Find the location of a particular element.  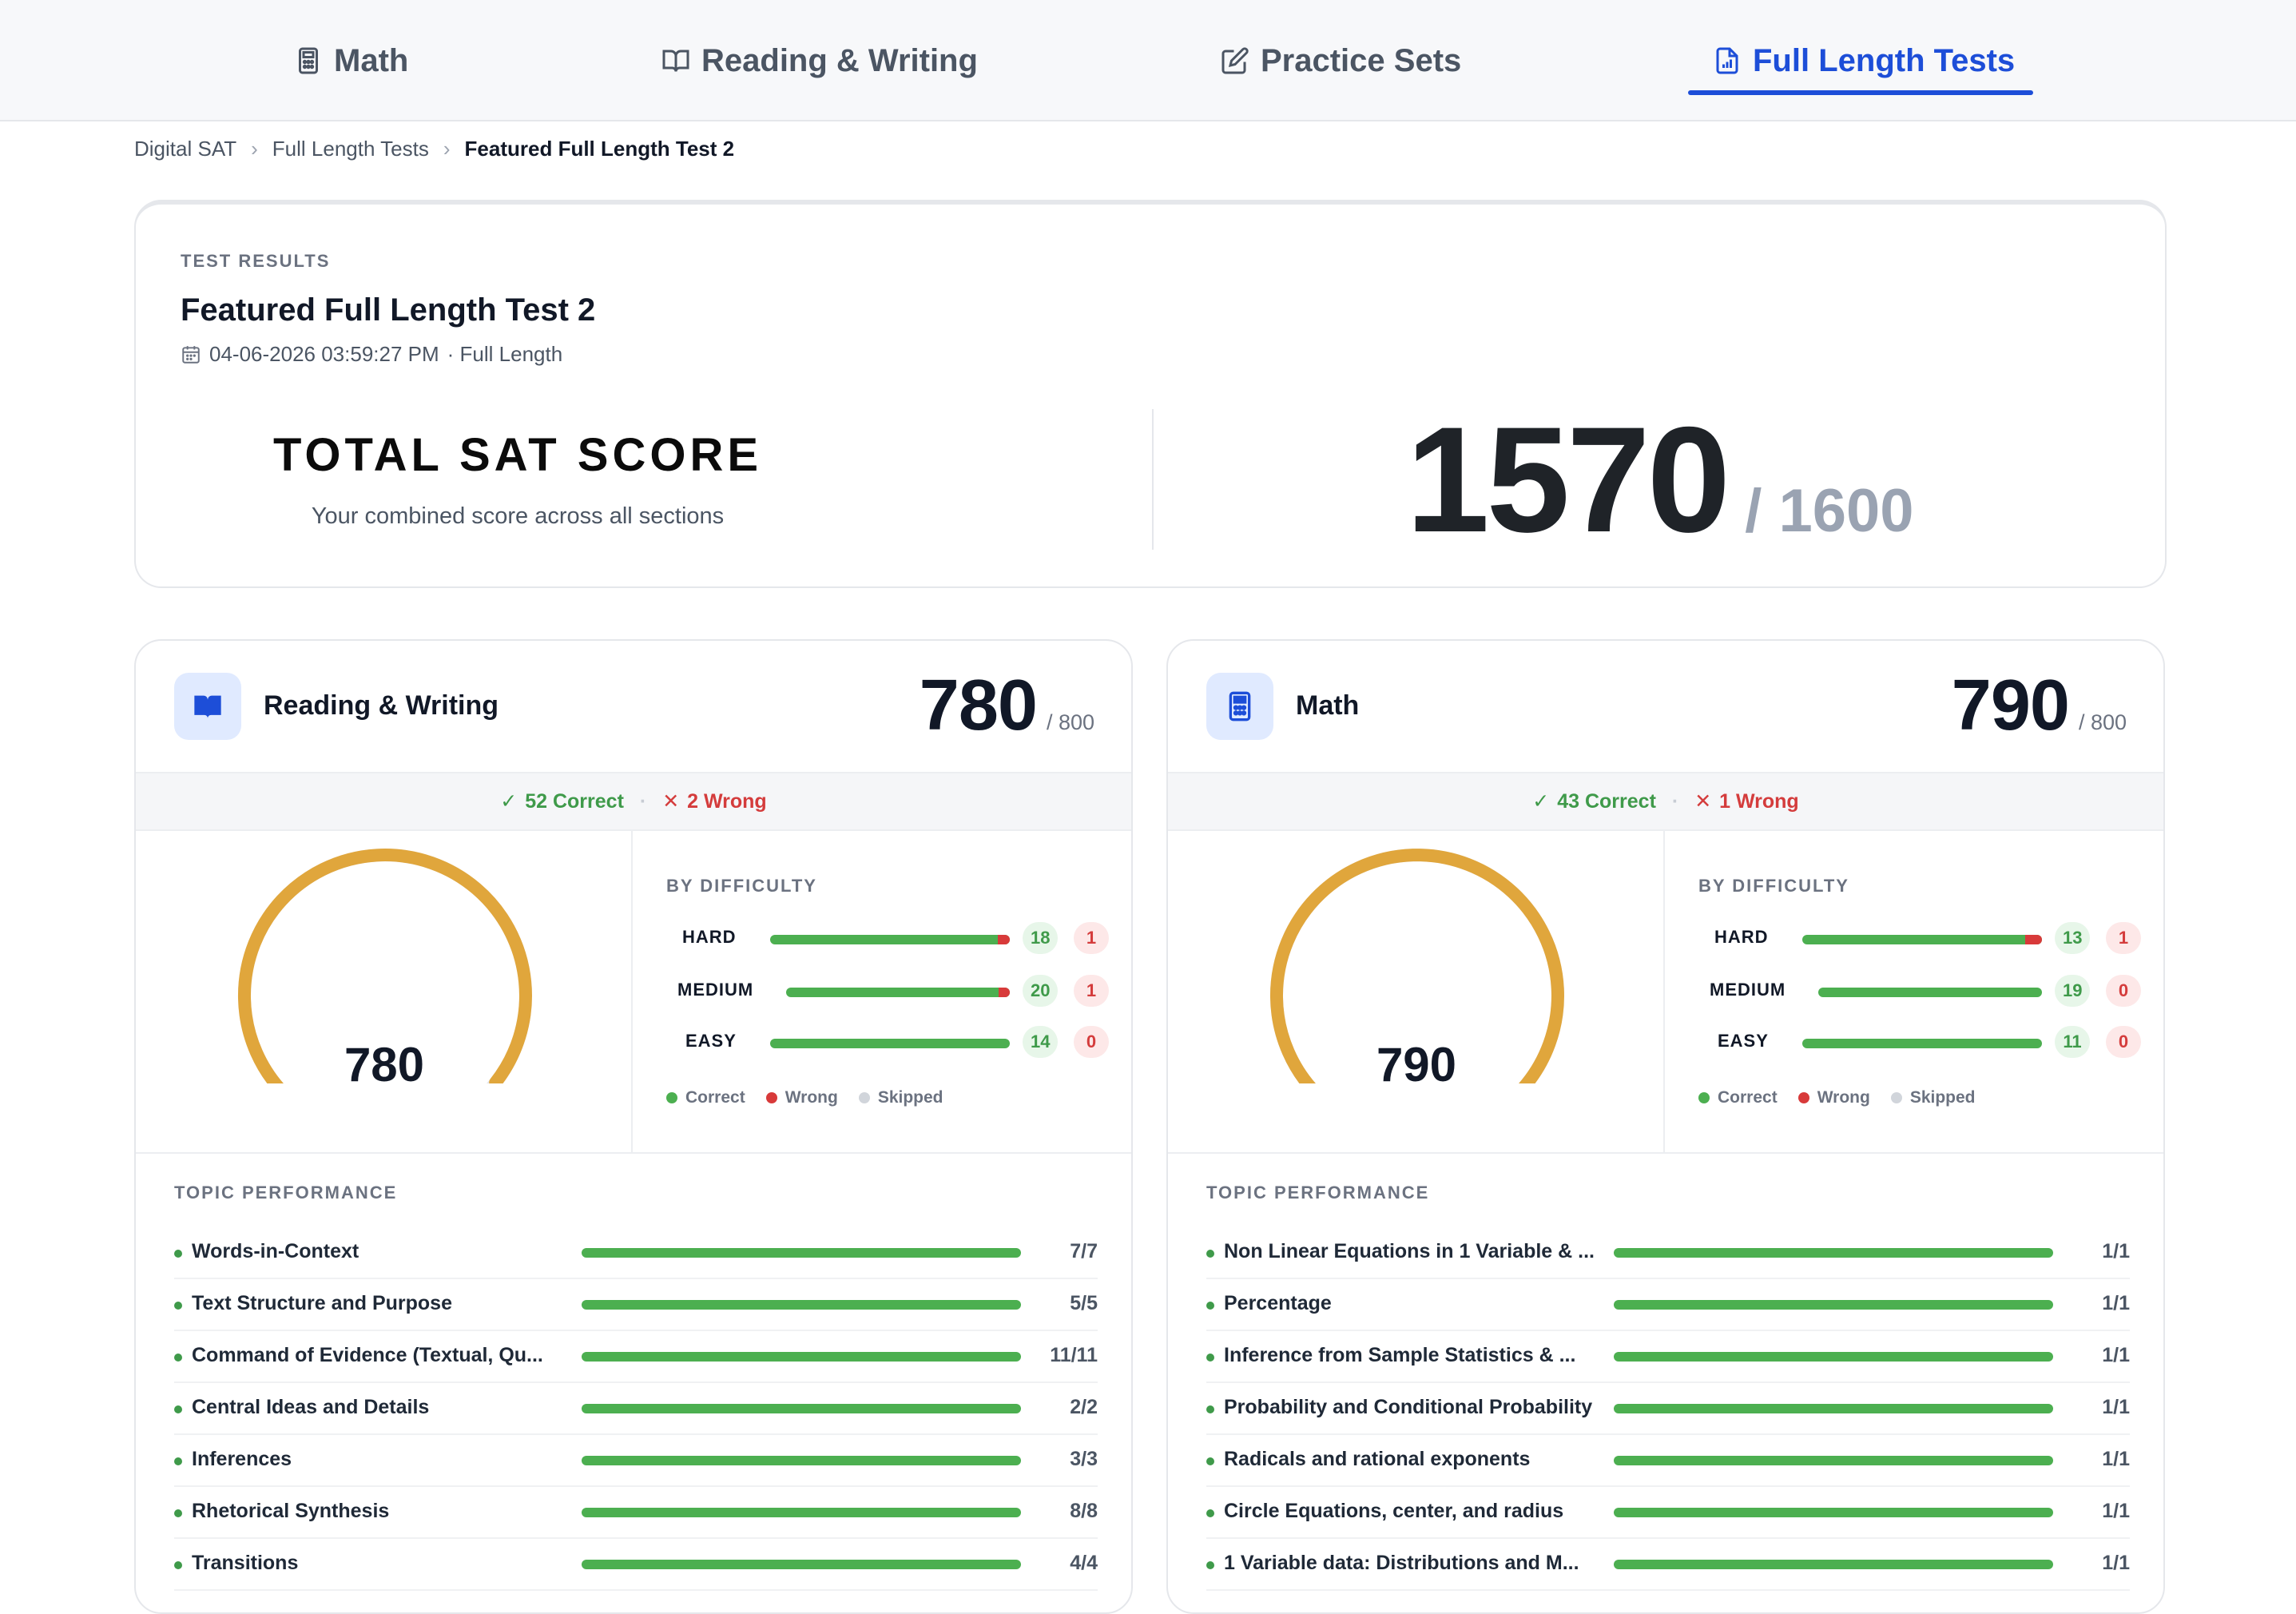

tab-full-length-tests: Full Length Tests is located at coordinates (1864, 61).